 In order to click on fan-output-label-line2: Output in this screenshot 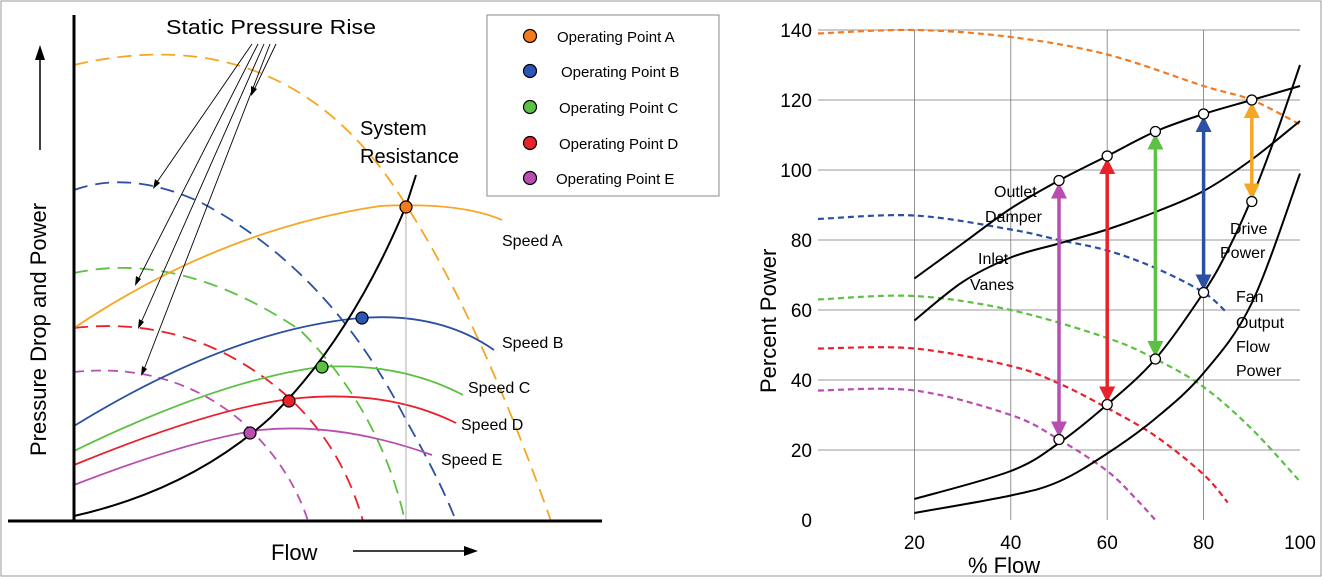, I will do `click(1260, 323)`.